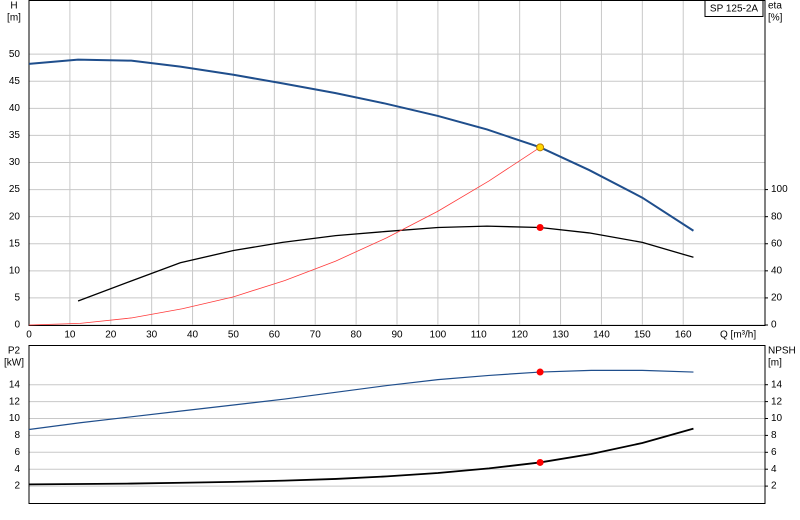  Describe the element at coordinates (774, 469) in the screenshot. I see `y2-tick-label: 4` at that location.